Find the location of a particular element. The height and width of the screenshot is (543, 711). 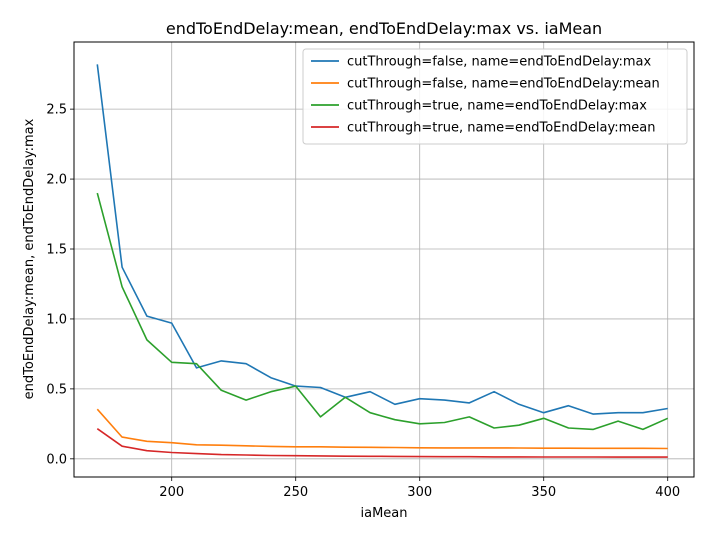

legend-box is located at coordinates (495, 96).